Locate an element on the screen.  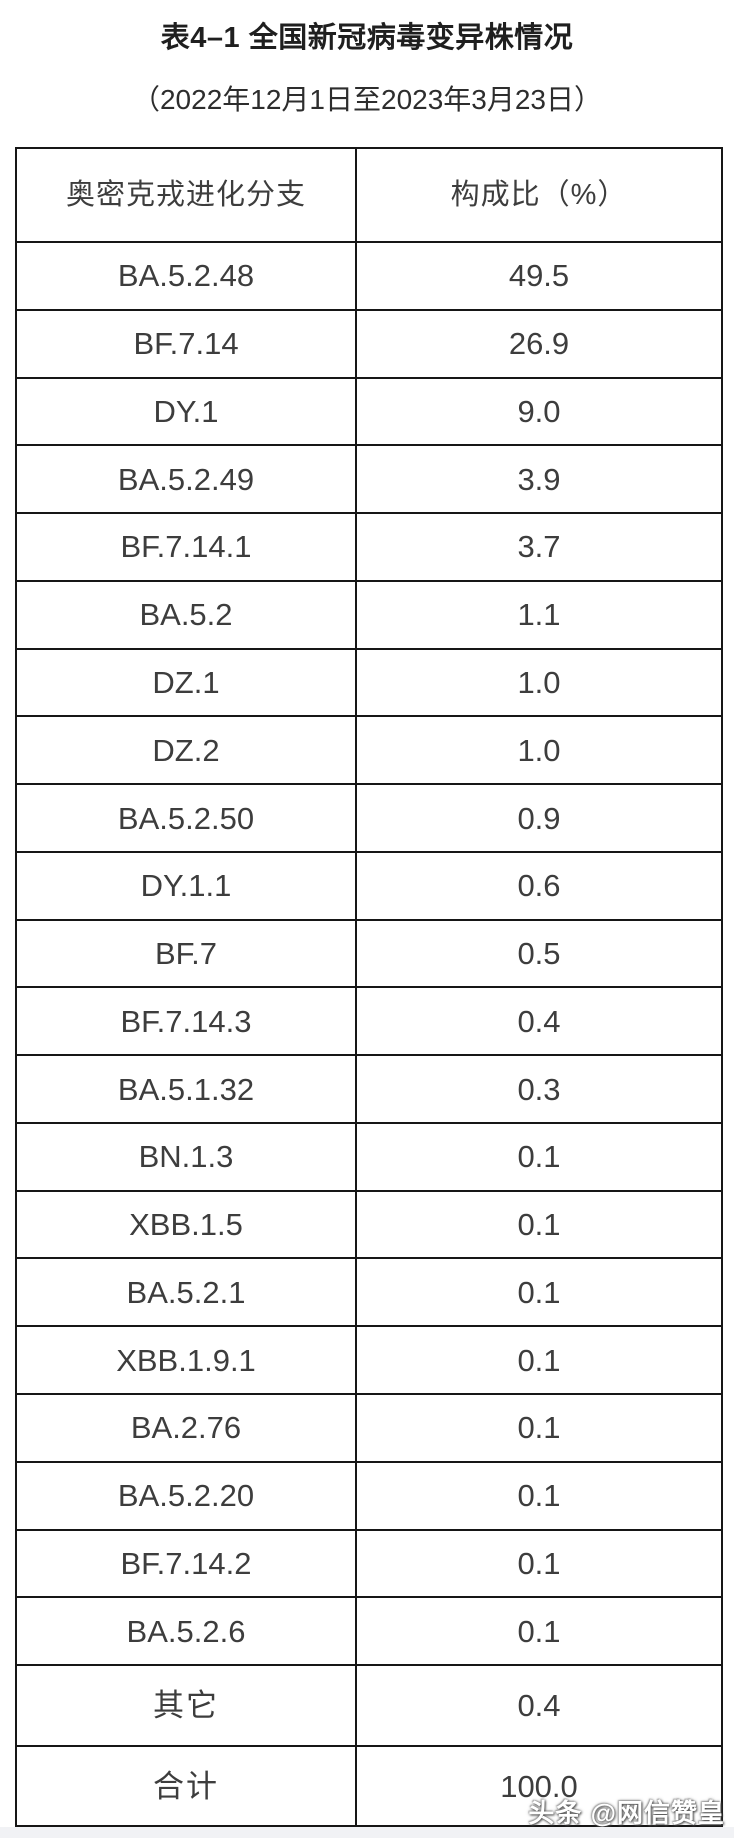
table-row: BA.5.2.48 49.5 is located at coordinates (369, 277).